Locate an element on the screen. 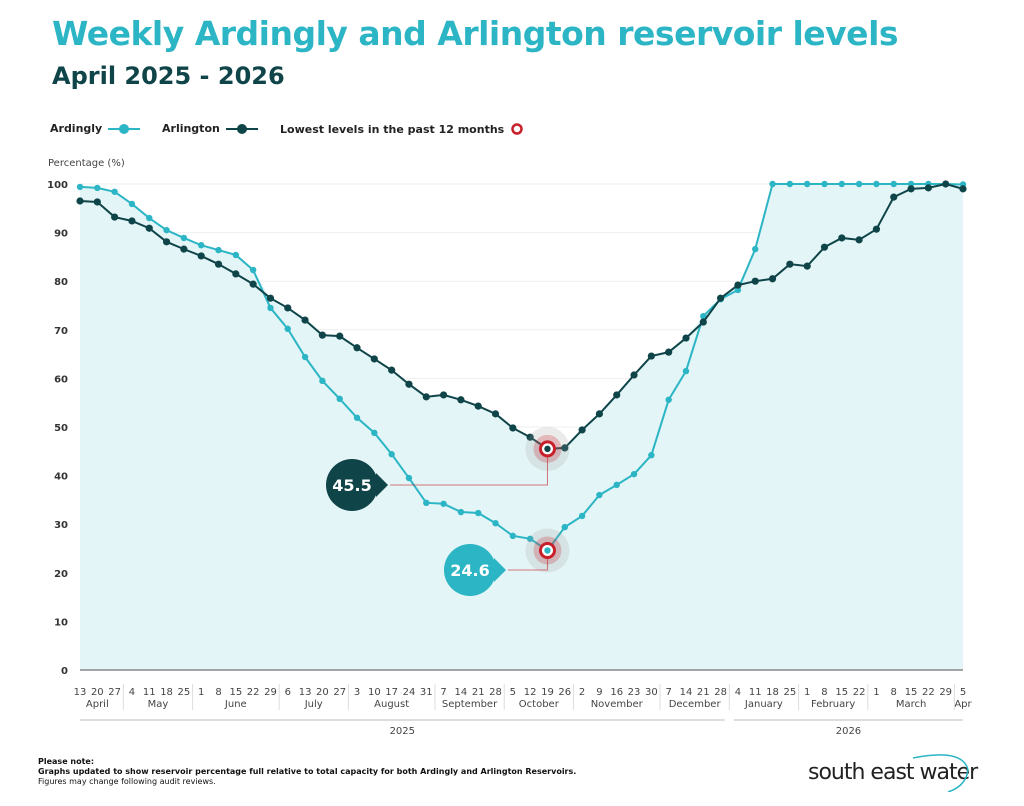 The width and height of the screenshot is (1024, 806). x-tick-label: 31 is located at coordinates (426, 692).